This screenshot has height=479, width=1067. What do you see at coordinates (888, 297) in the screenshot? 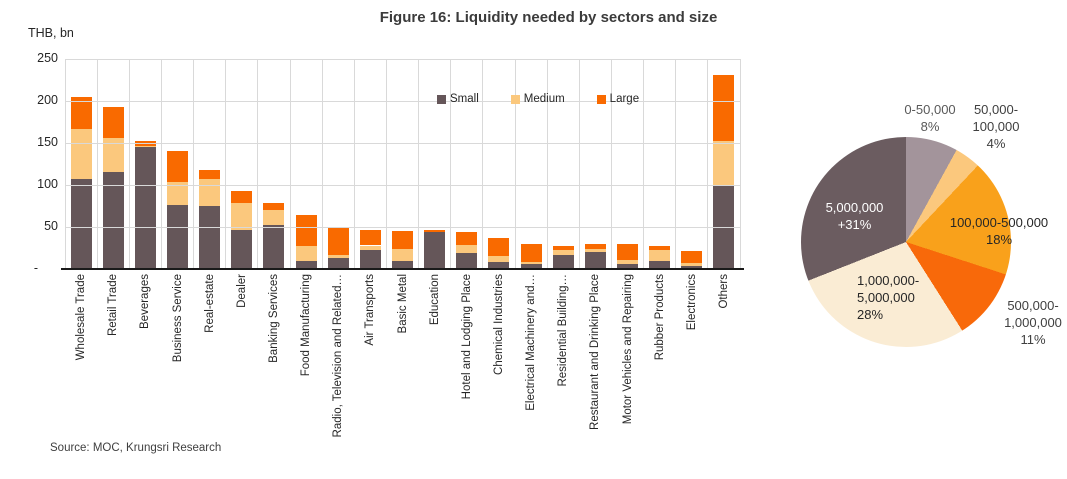
I see `pie-label-1000000-5000000: 1,000,000-5,000,000 28%` at bounding box center [888, 297].